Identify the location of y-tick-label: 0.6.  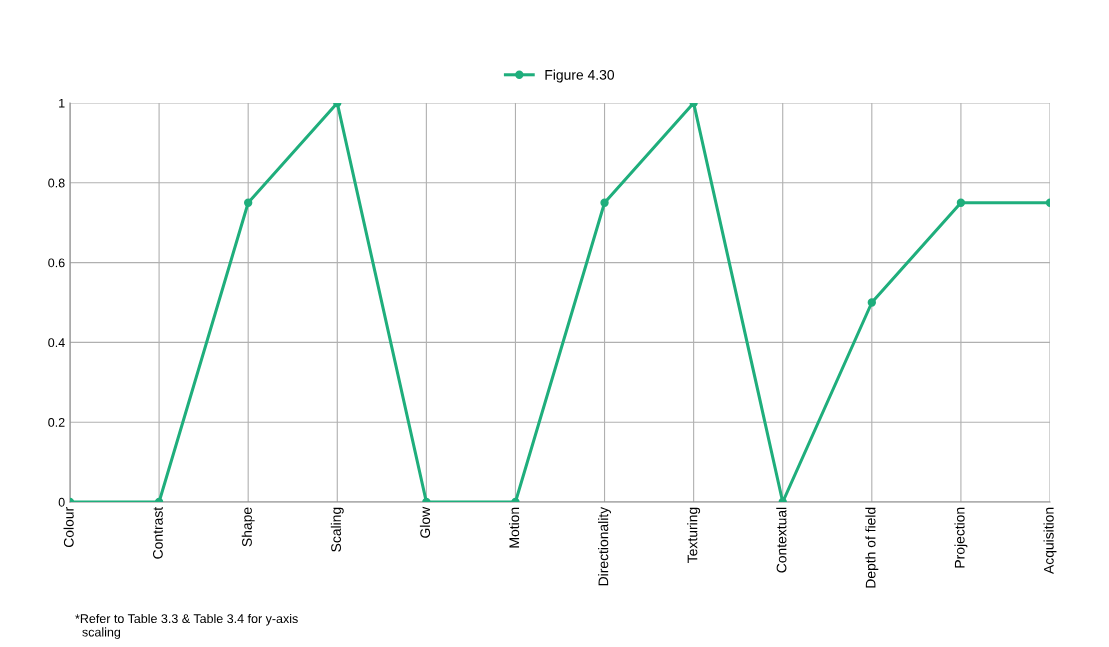
(56, 263).